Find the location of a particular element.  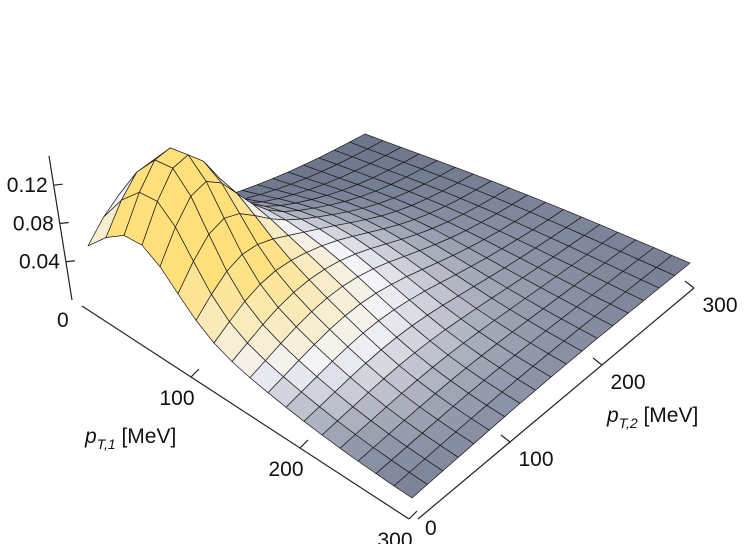

x-zero-label: 0 is located at coordinates (63, 320).